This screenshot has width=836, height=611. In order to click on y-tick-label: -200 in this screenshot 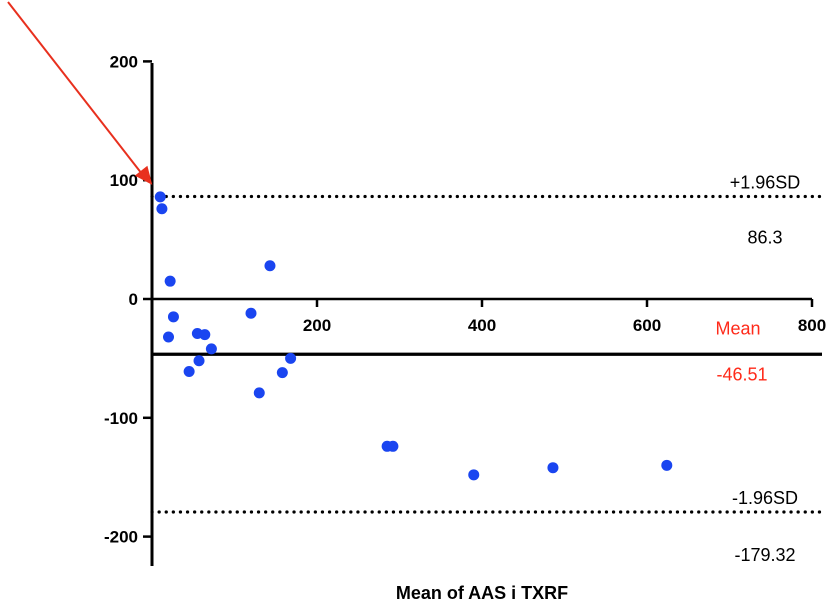, I will do `click(121, 537)`.